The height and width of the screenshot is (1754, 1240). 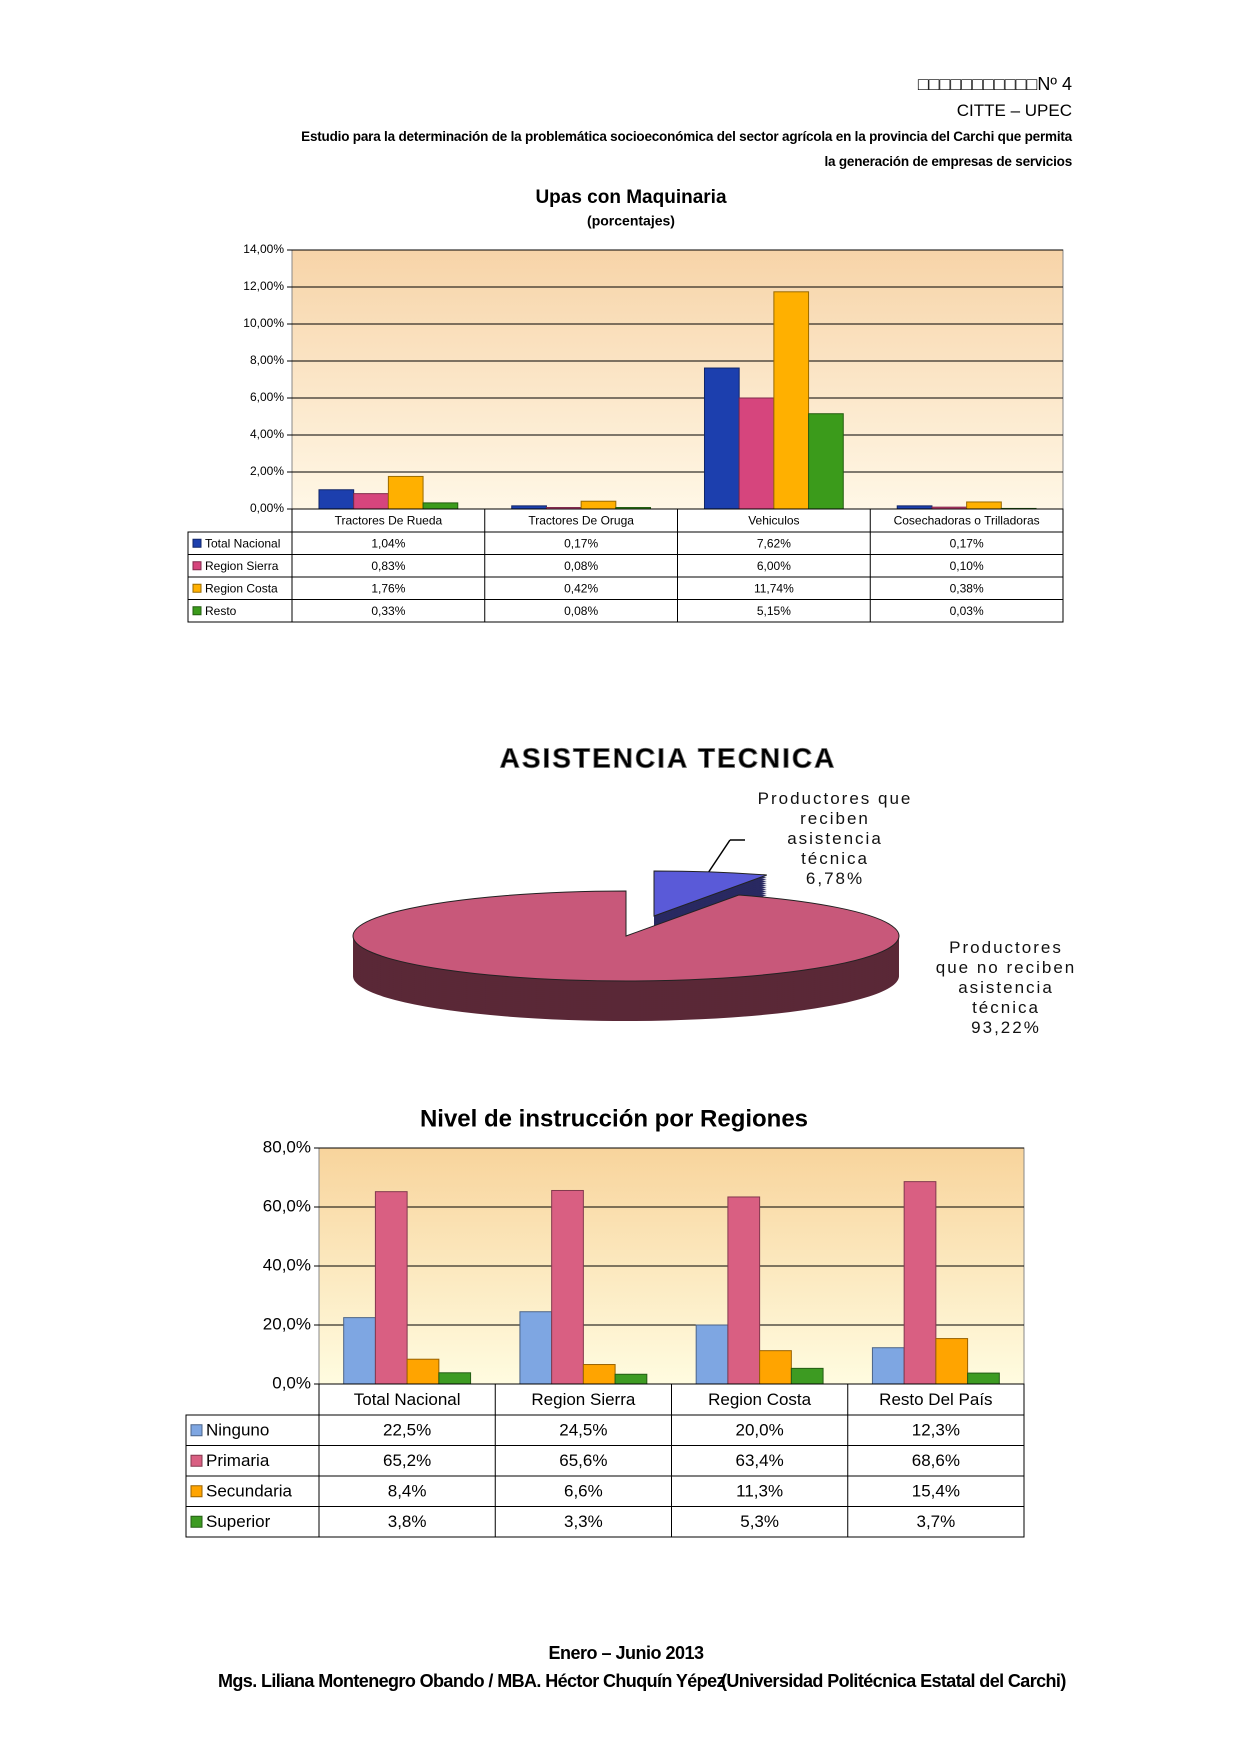 What do you see at coordinates (267, 397) in the screenshot?
I see `y-tick-label: 6,00%` at bounding box center [267, 397].